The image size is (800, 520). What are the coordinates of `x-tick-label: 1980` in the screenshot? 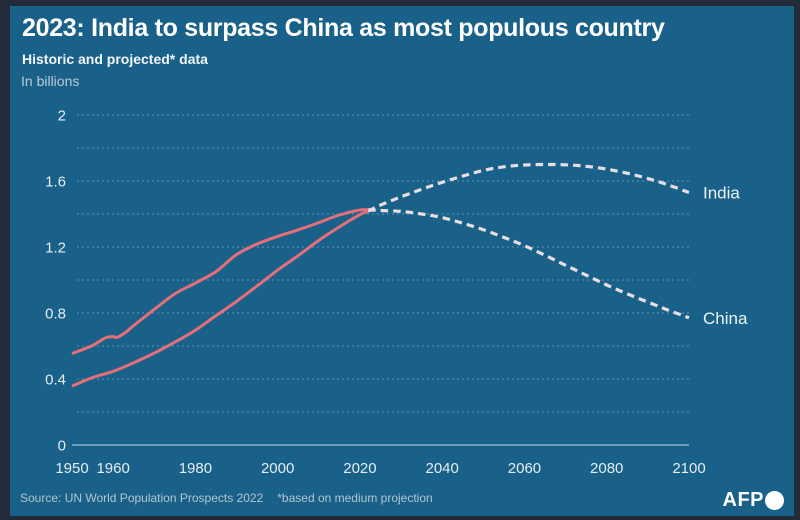 It's located at (195, 468).